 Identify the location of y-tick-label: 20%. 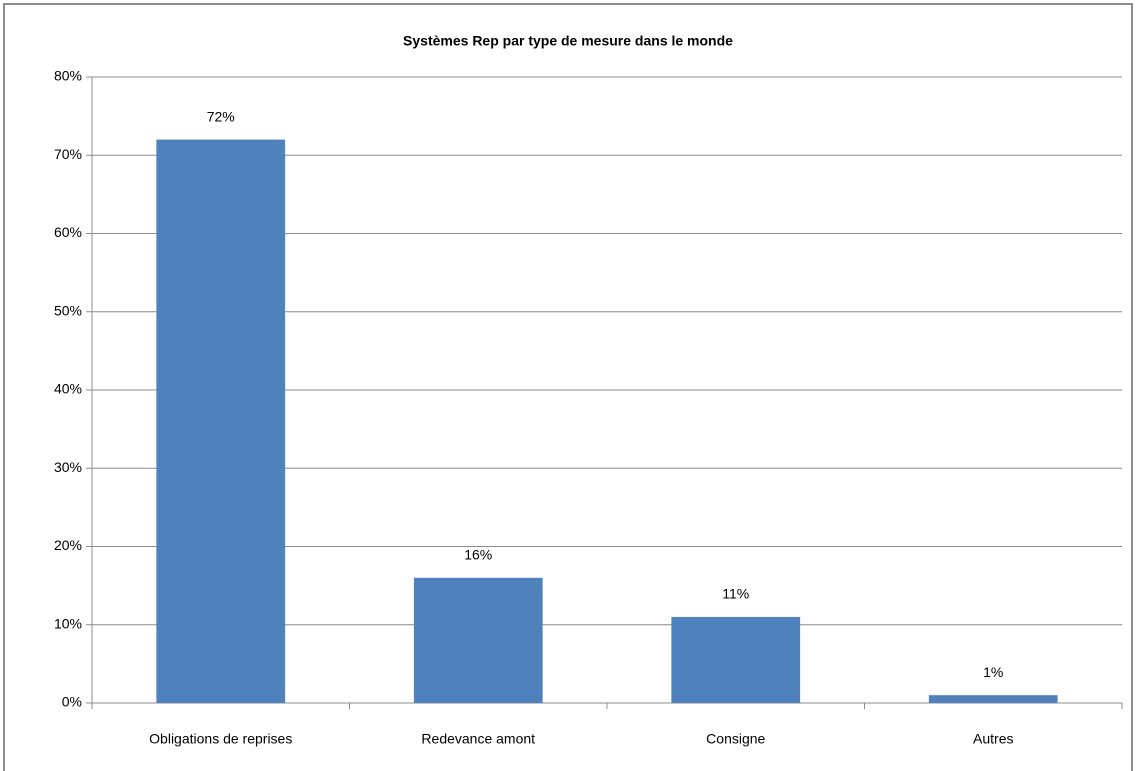
(68, 545).